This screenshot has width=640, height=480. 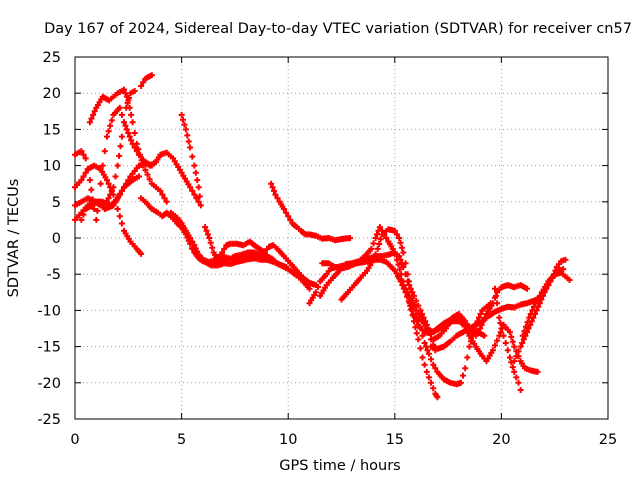 I want to click on x-axis-label: GPS time / hours, so click(x=339, y=466).